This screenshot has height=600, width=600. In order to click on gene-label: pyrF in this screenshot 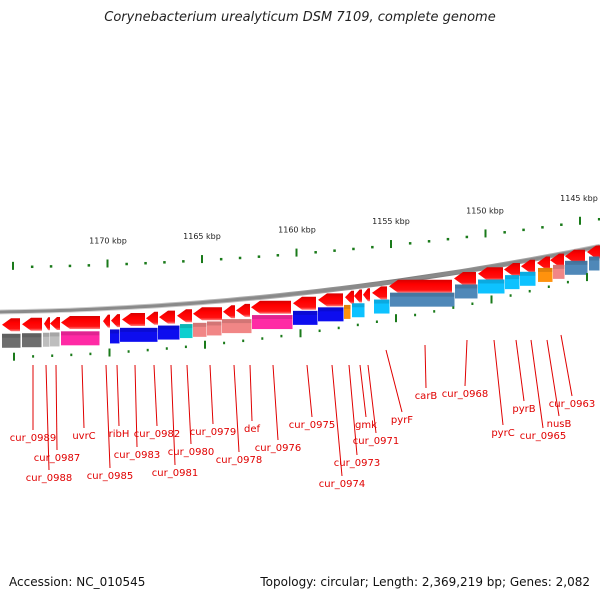, I will do `click(402, 420)`.